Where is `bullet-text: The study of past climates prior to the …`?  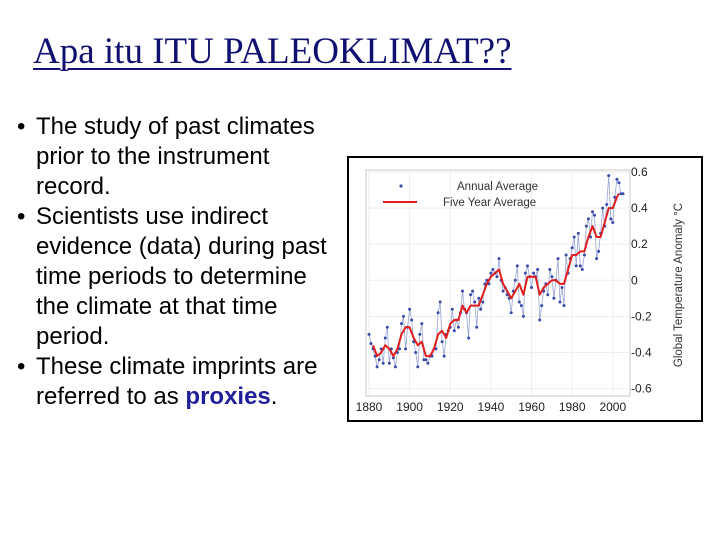 bullet-text: The study of past climates prior to the … is located at coordinates (175, 156).